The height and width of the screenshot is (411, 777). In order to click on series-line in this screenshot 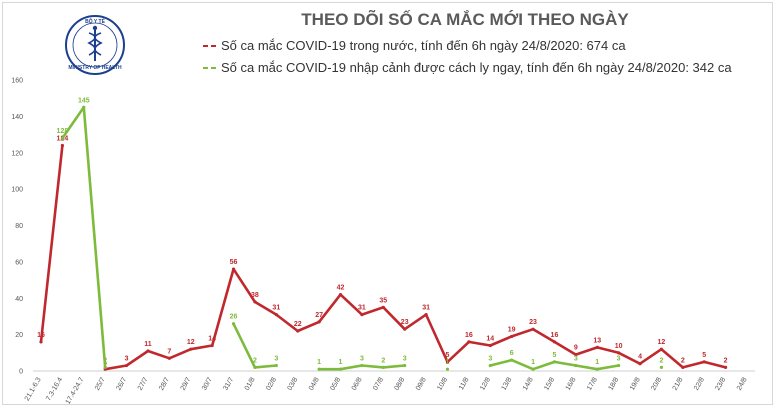, I will do `click(51, 244)`.